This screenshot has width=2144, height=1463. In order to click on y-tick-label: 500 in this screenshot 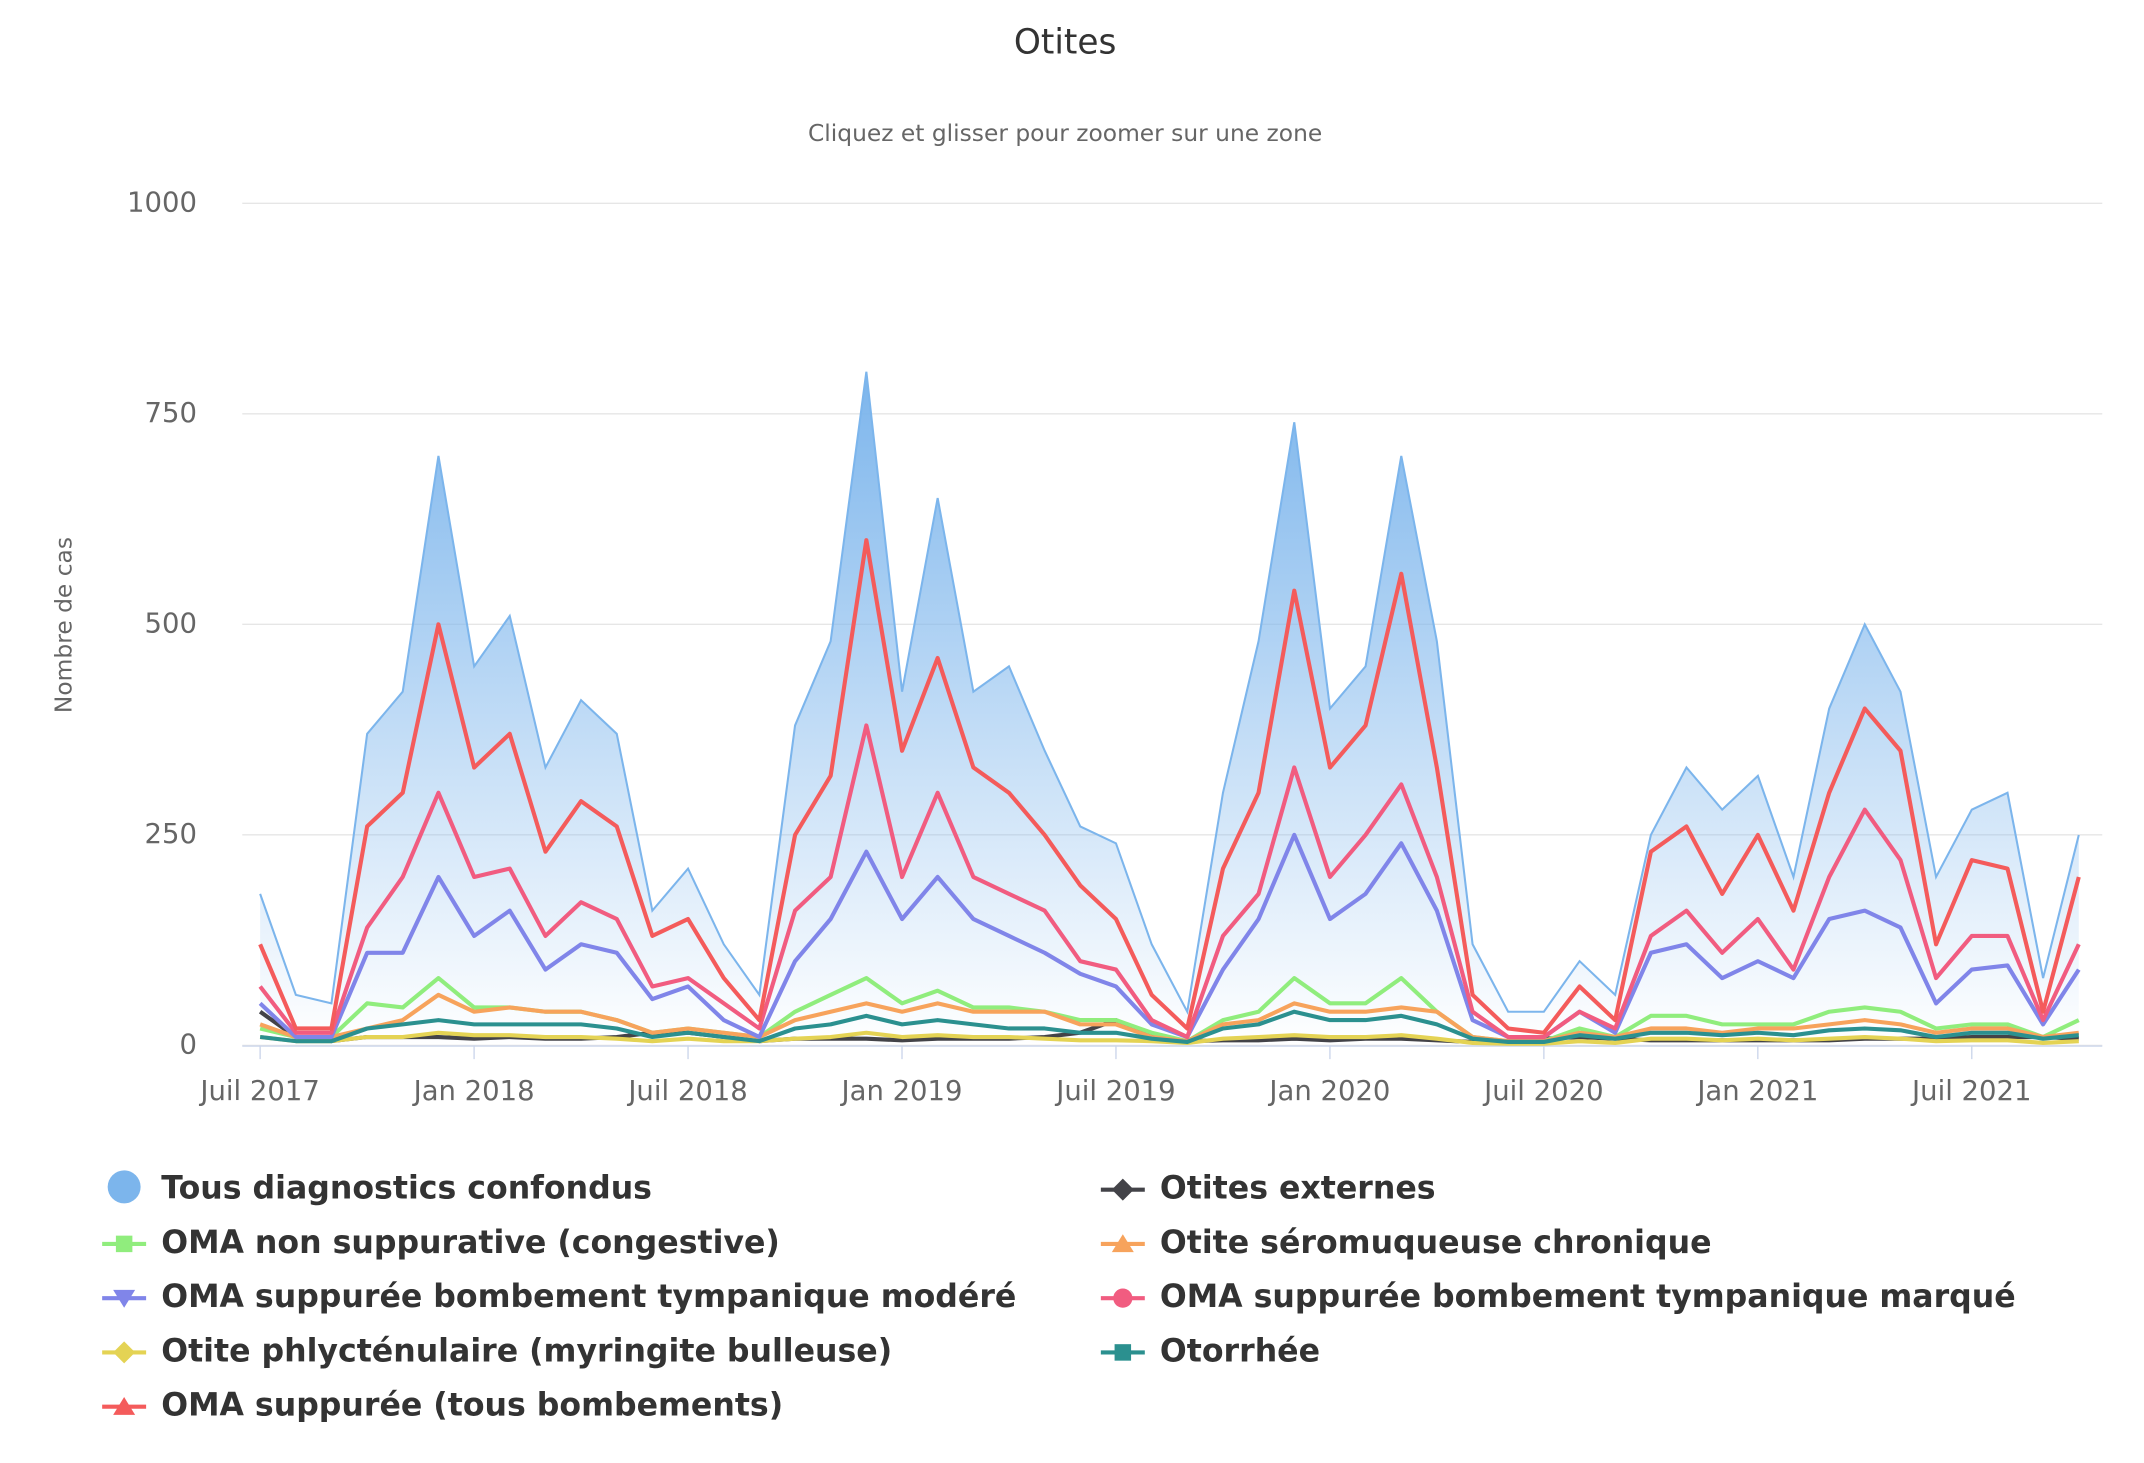, I will do `click(171, 623)`.